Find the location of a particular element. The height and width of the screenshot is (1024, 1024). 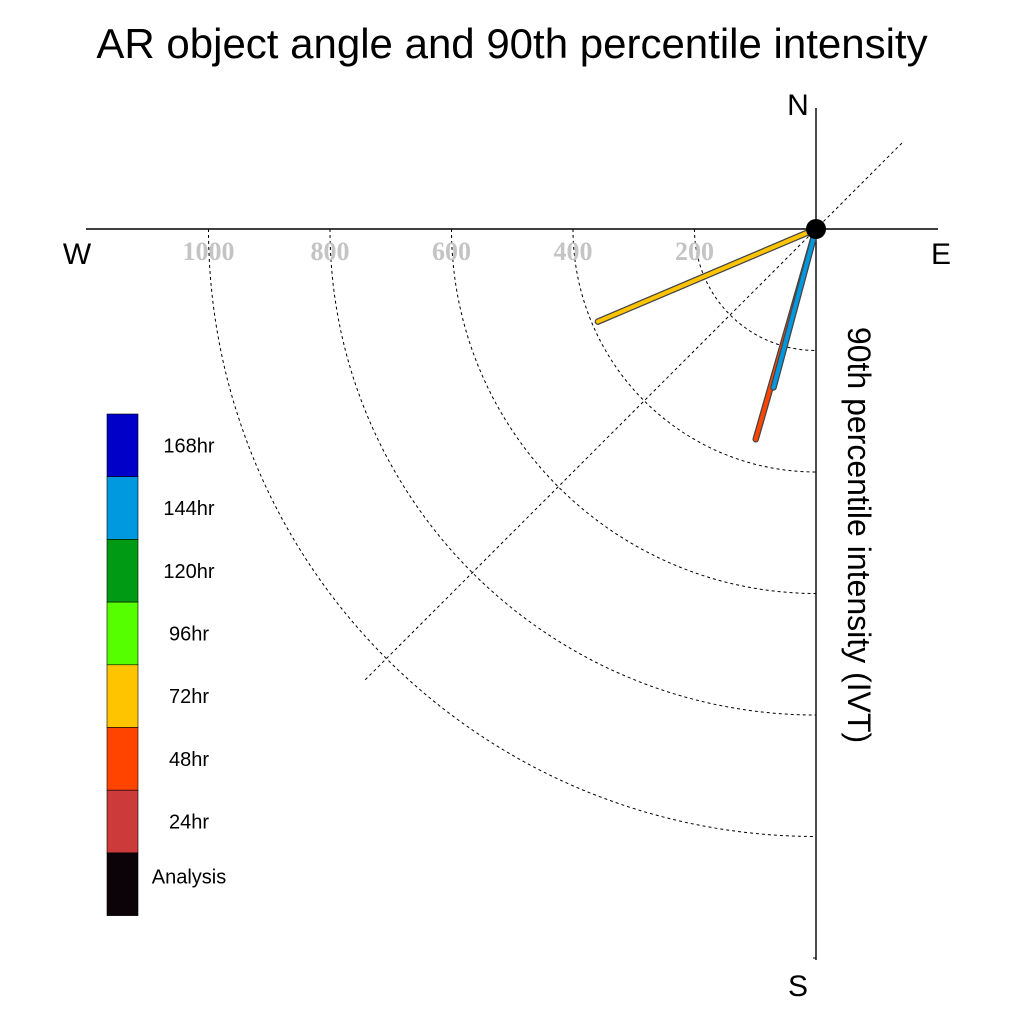

vector-72hr is located at coordinates (706, 275).